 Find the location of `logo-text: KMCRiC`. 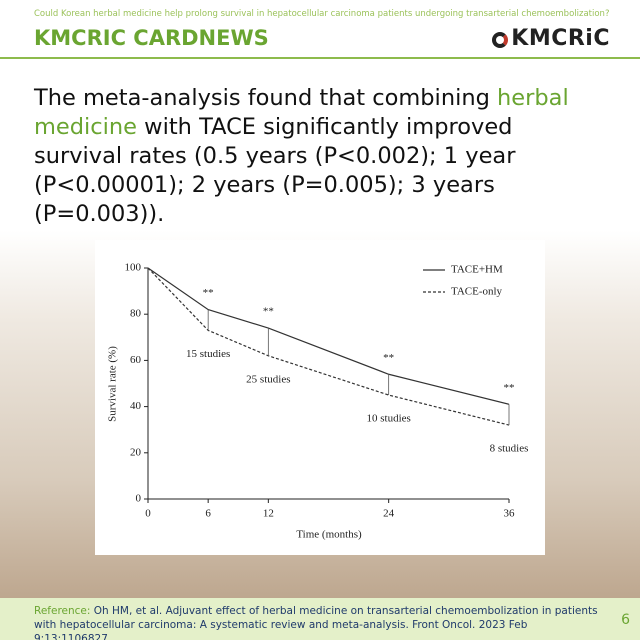

logo-text: KMCRiC is located at coordinates (560, 38).